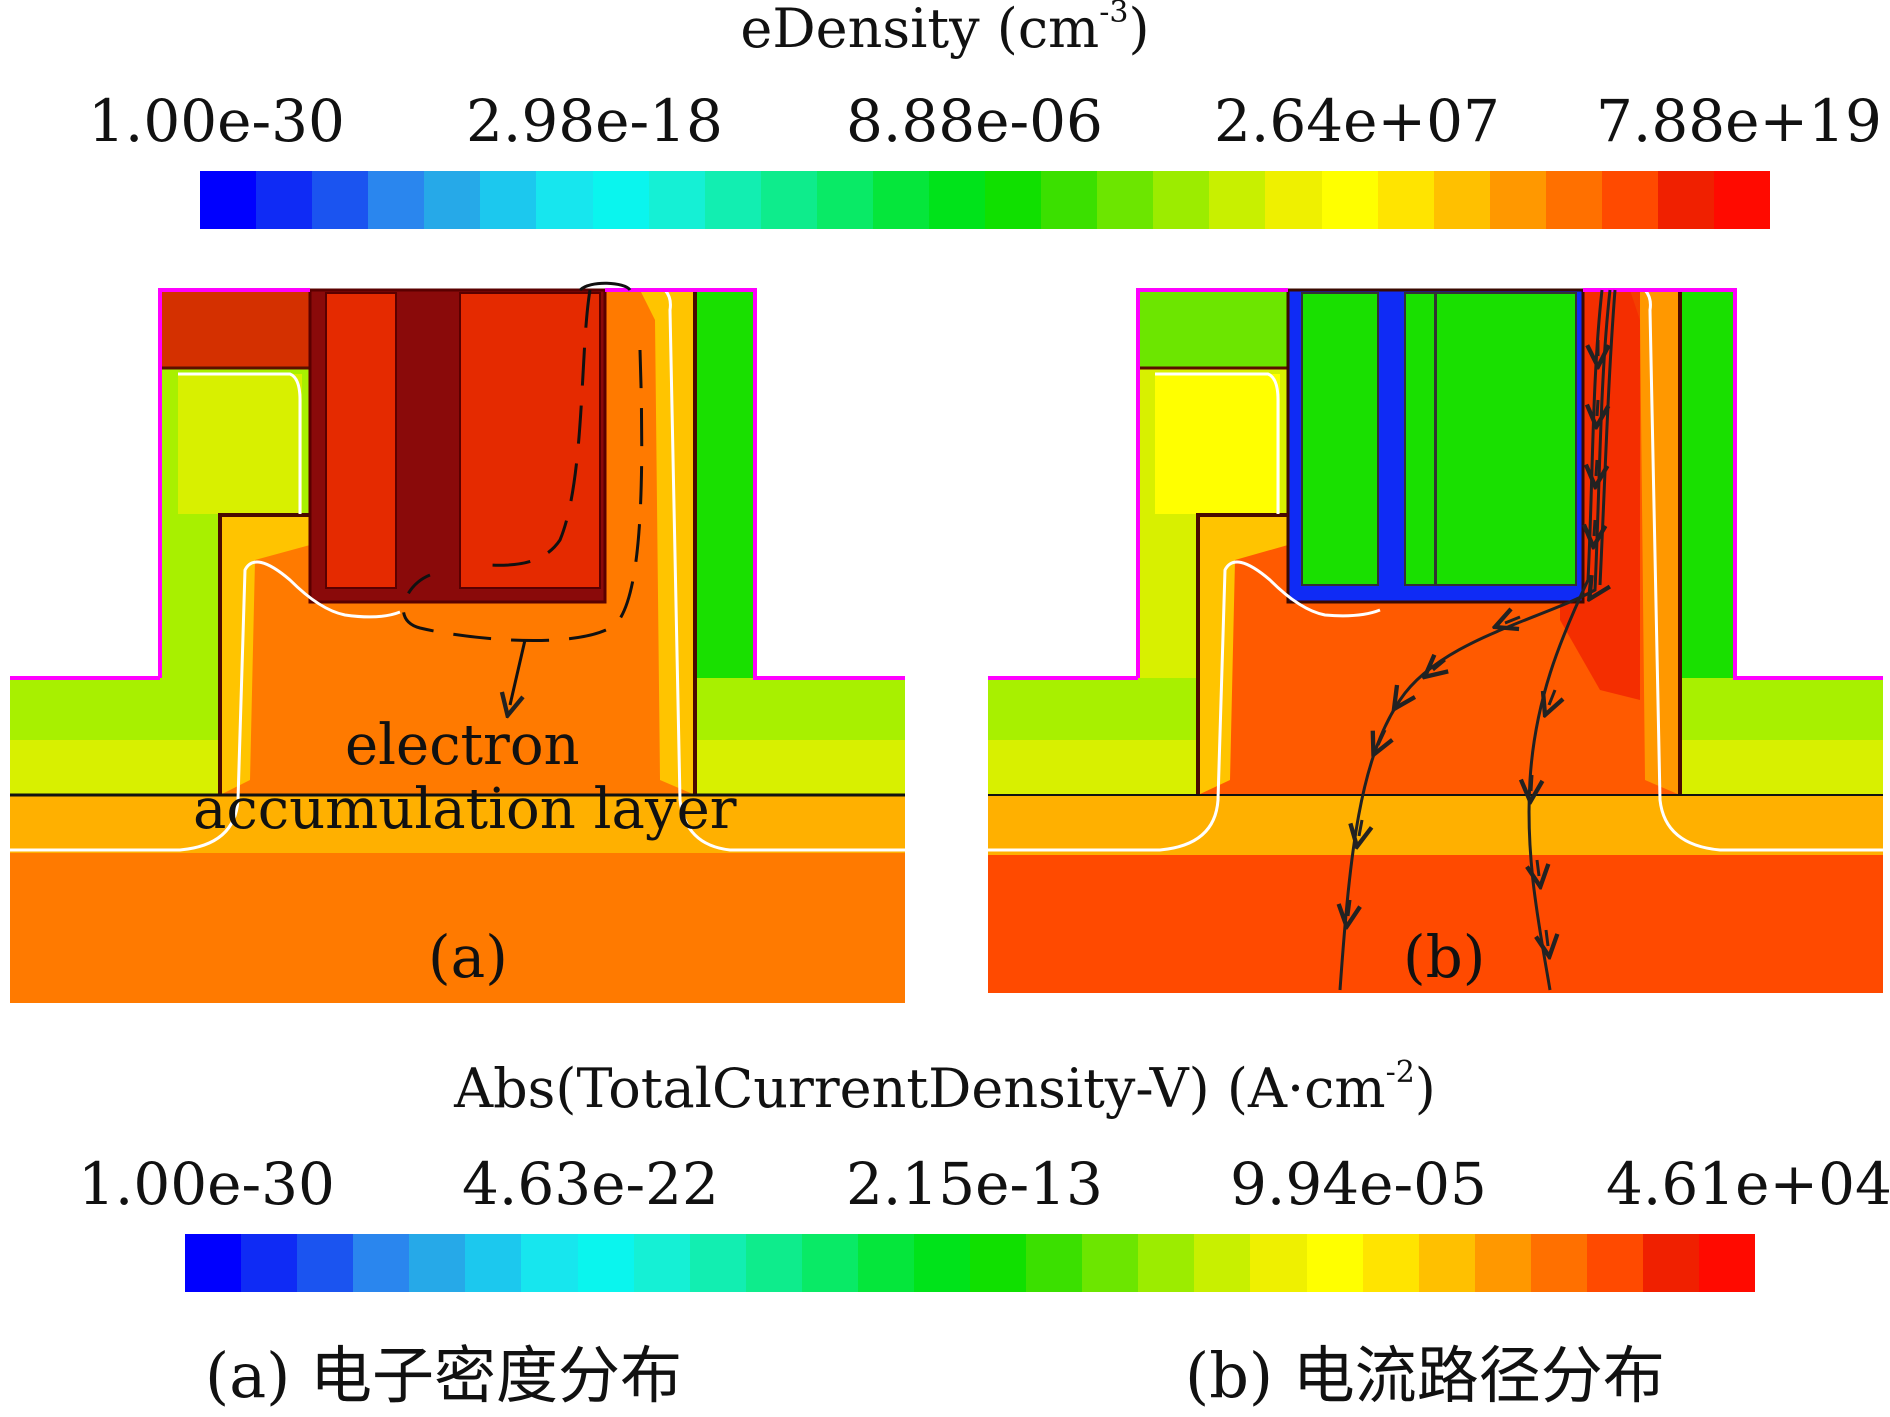 The image size is (1890, 1417). Describe the element at coordinates (462, 745) in the screenshot. I see `annotation-line-1: electron` at that location.